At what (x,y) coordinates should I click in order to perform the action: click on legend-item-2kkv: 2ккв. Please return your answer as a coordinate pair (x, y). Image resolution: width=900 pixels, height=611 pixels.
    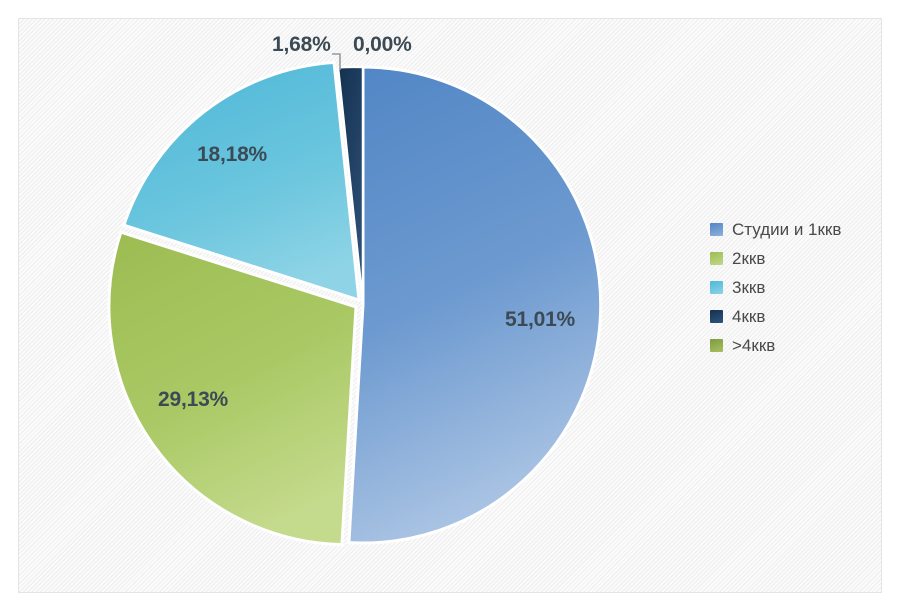
    Looking at the image, I should click on (795, 258).